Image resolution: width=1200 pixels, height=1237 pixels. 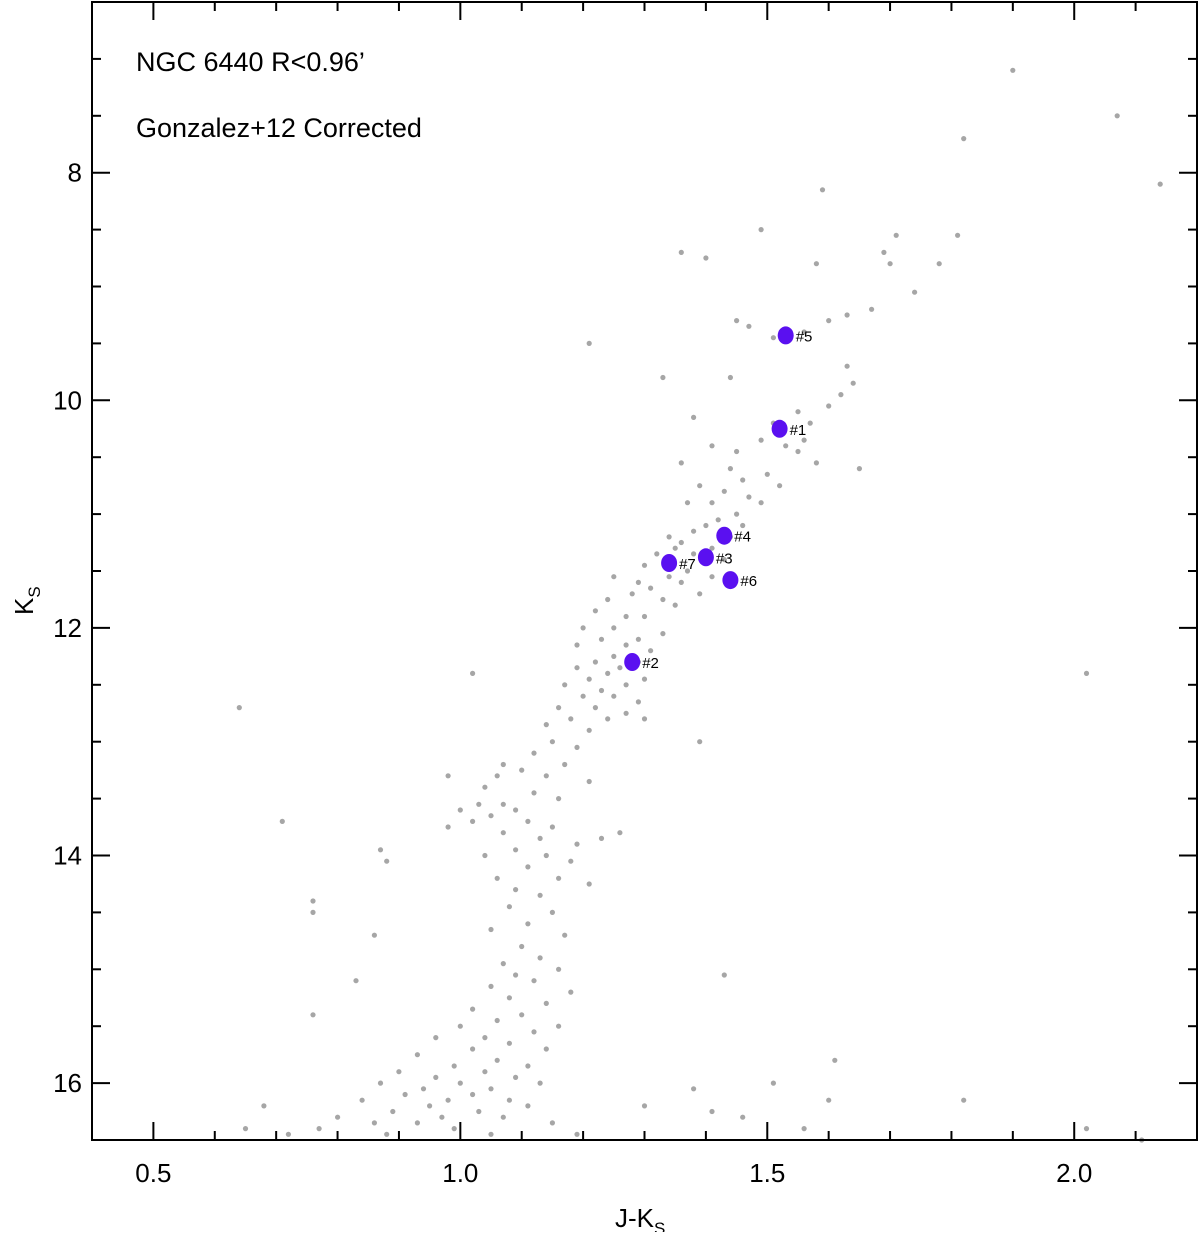 What do you see at coordinates (250, 62) in the screenshot?
I see `title-line-1: NGC 6440 R<0.96’` at bounding box center [250, 62].